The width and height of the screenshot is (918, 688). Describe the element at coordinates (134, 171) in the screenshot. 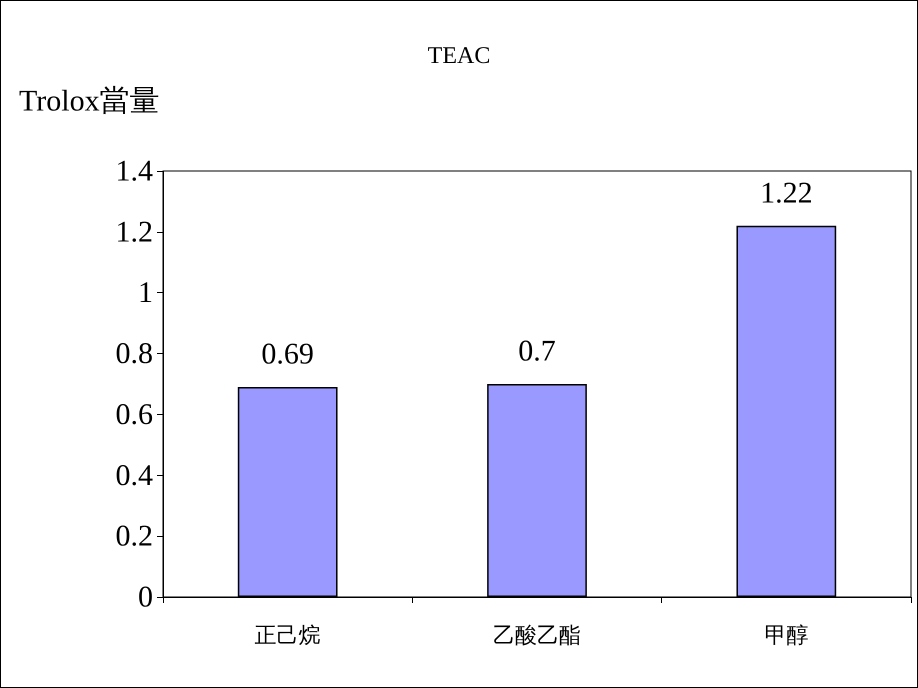

I see `y-tick-label: 1.4` at that location.